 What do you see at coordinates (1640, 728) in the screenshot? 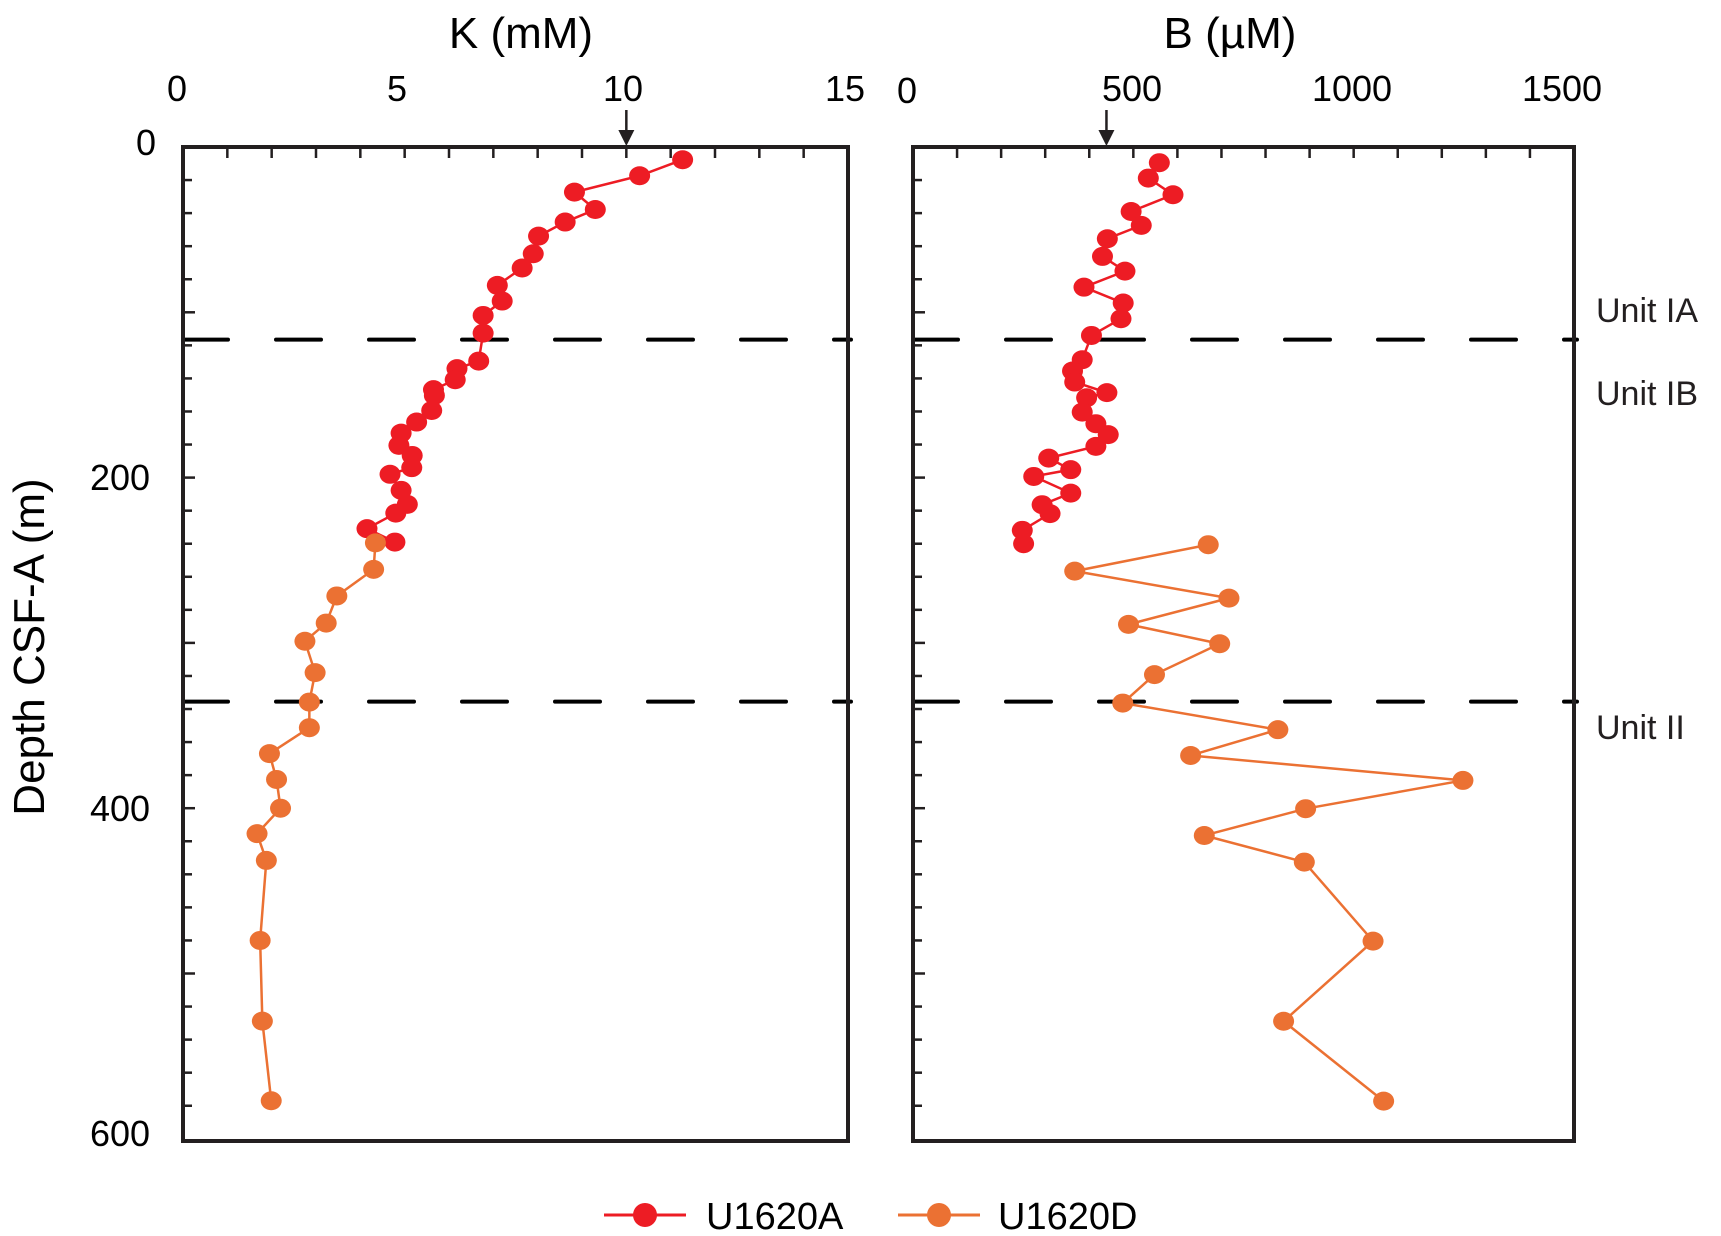
I see `unit-label-ii: Unit II` at bounding box center [1640, 728].